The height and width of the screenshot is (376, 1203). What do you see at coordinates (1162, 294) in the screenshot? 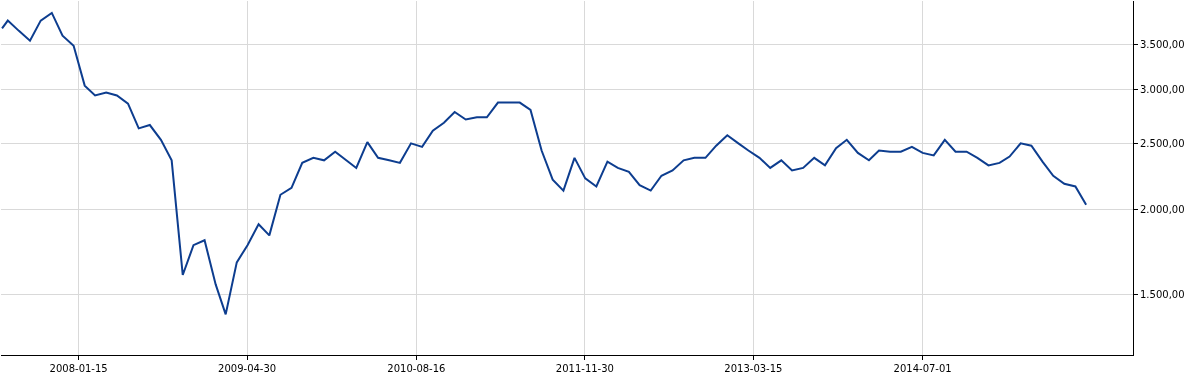
I see `y-tick-label: 1.500,00` at bounding box center [1162, 294].